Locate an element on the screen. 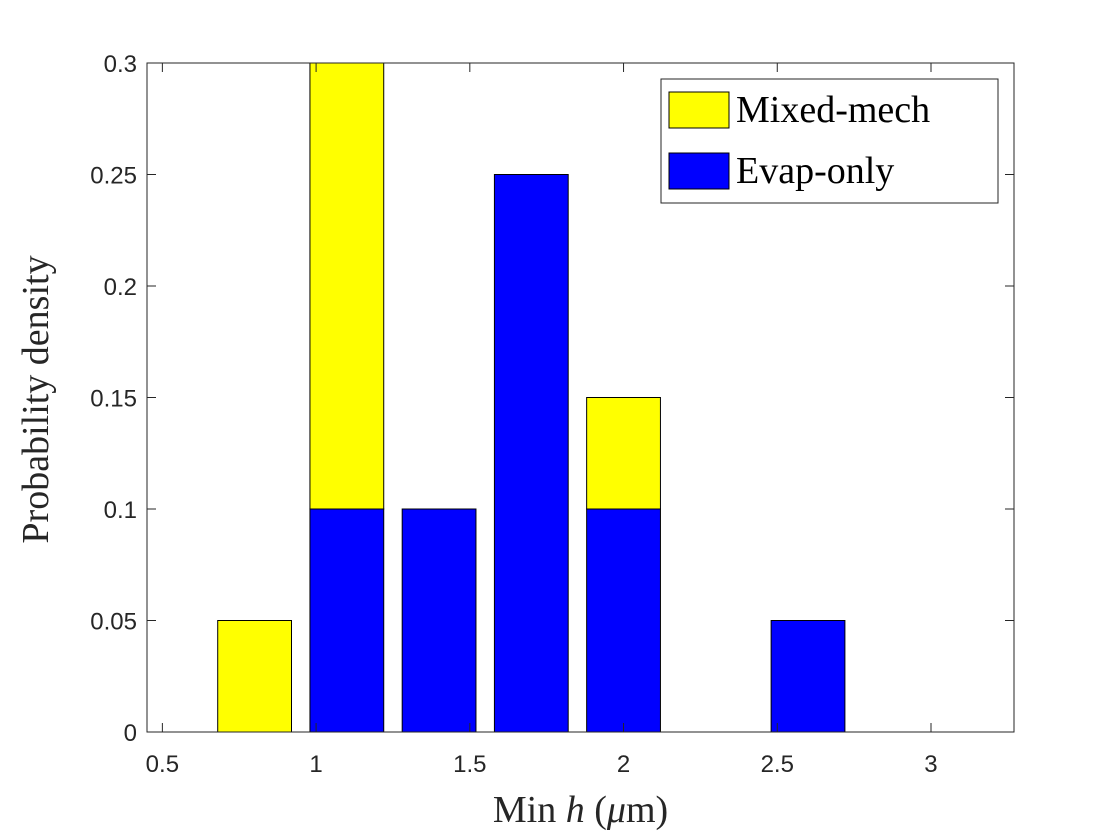 The image size is (1120, 840). y-tick-label: 0.25 is located at coordinates (113, 176).